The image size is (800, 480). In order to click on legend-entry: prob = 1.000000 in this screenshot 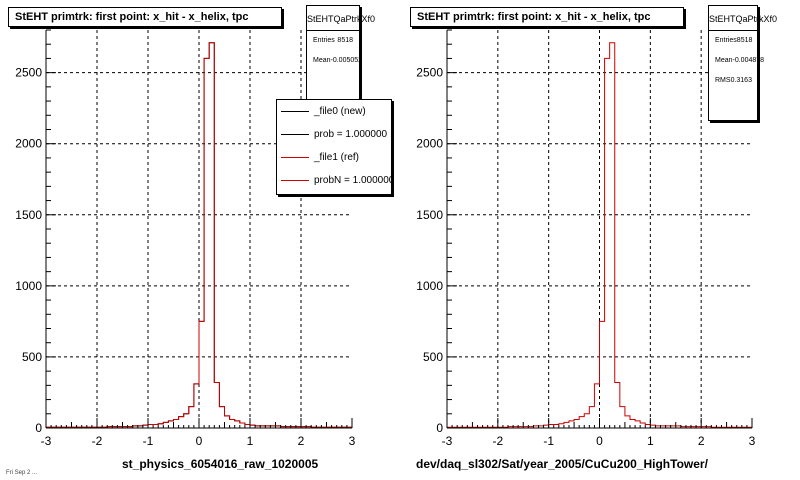, I will do `click(334, 134)`.